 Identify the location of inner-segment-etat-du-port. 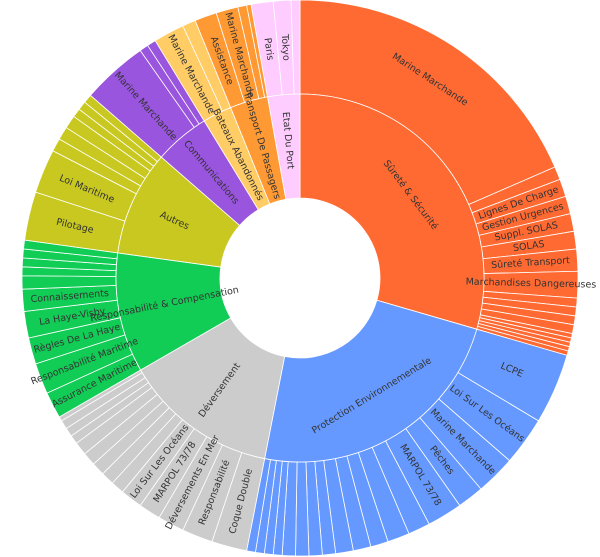
(284, 146).